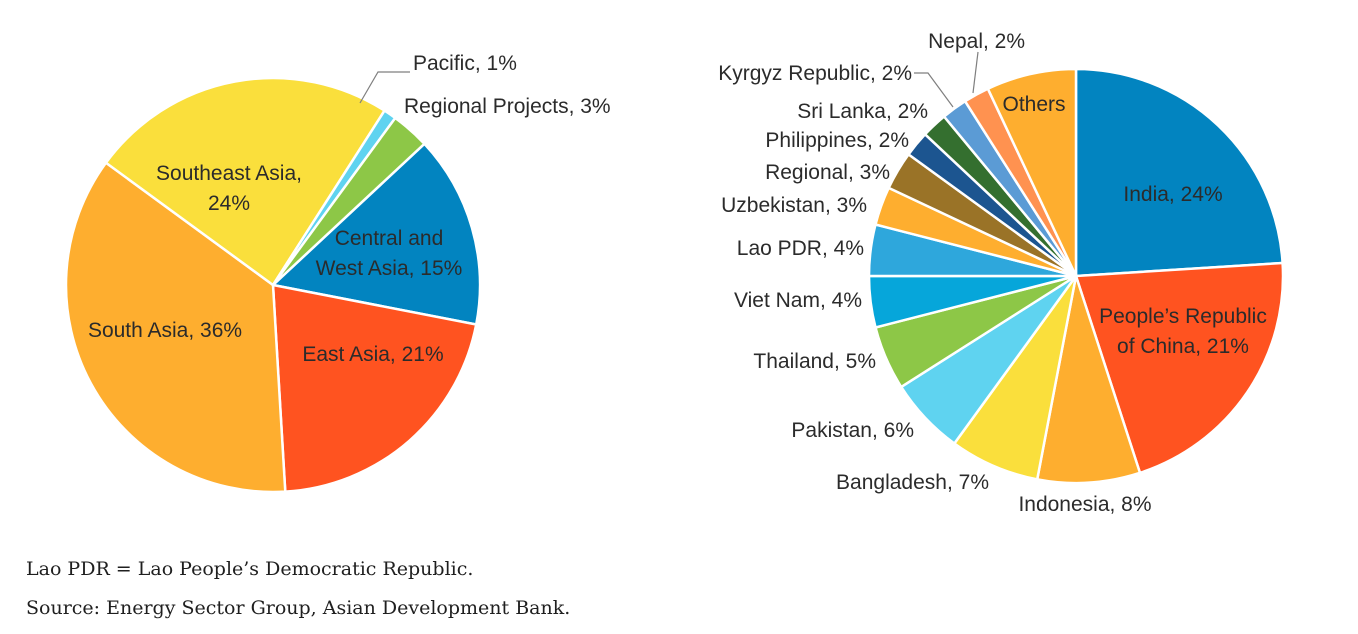  What do you see at coordinates (1088, 379) in the screenshot?
I see `pie-slice-indonesia` at bounding box center [1088, 379].